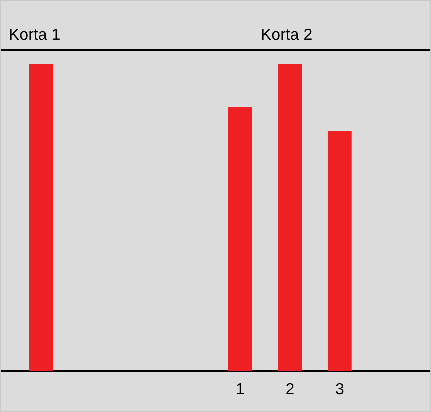 Image resolution: width=431 pixels, height=412 pixels. Describe the element at coordinates (287, 36) in the screenshot. I see `text: Korta 2` at that location.